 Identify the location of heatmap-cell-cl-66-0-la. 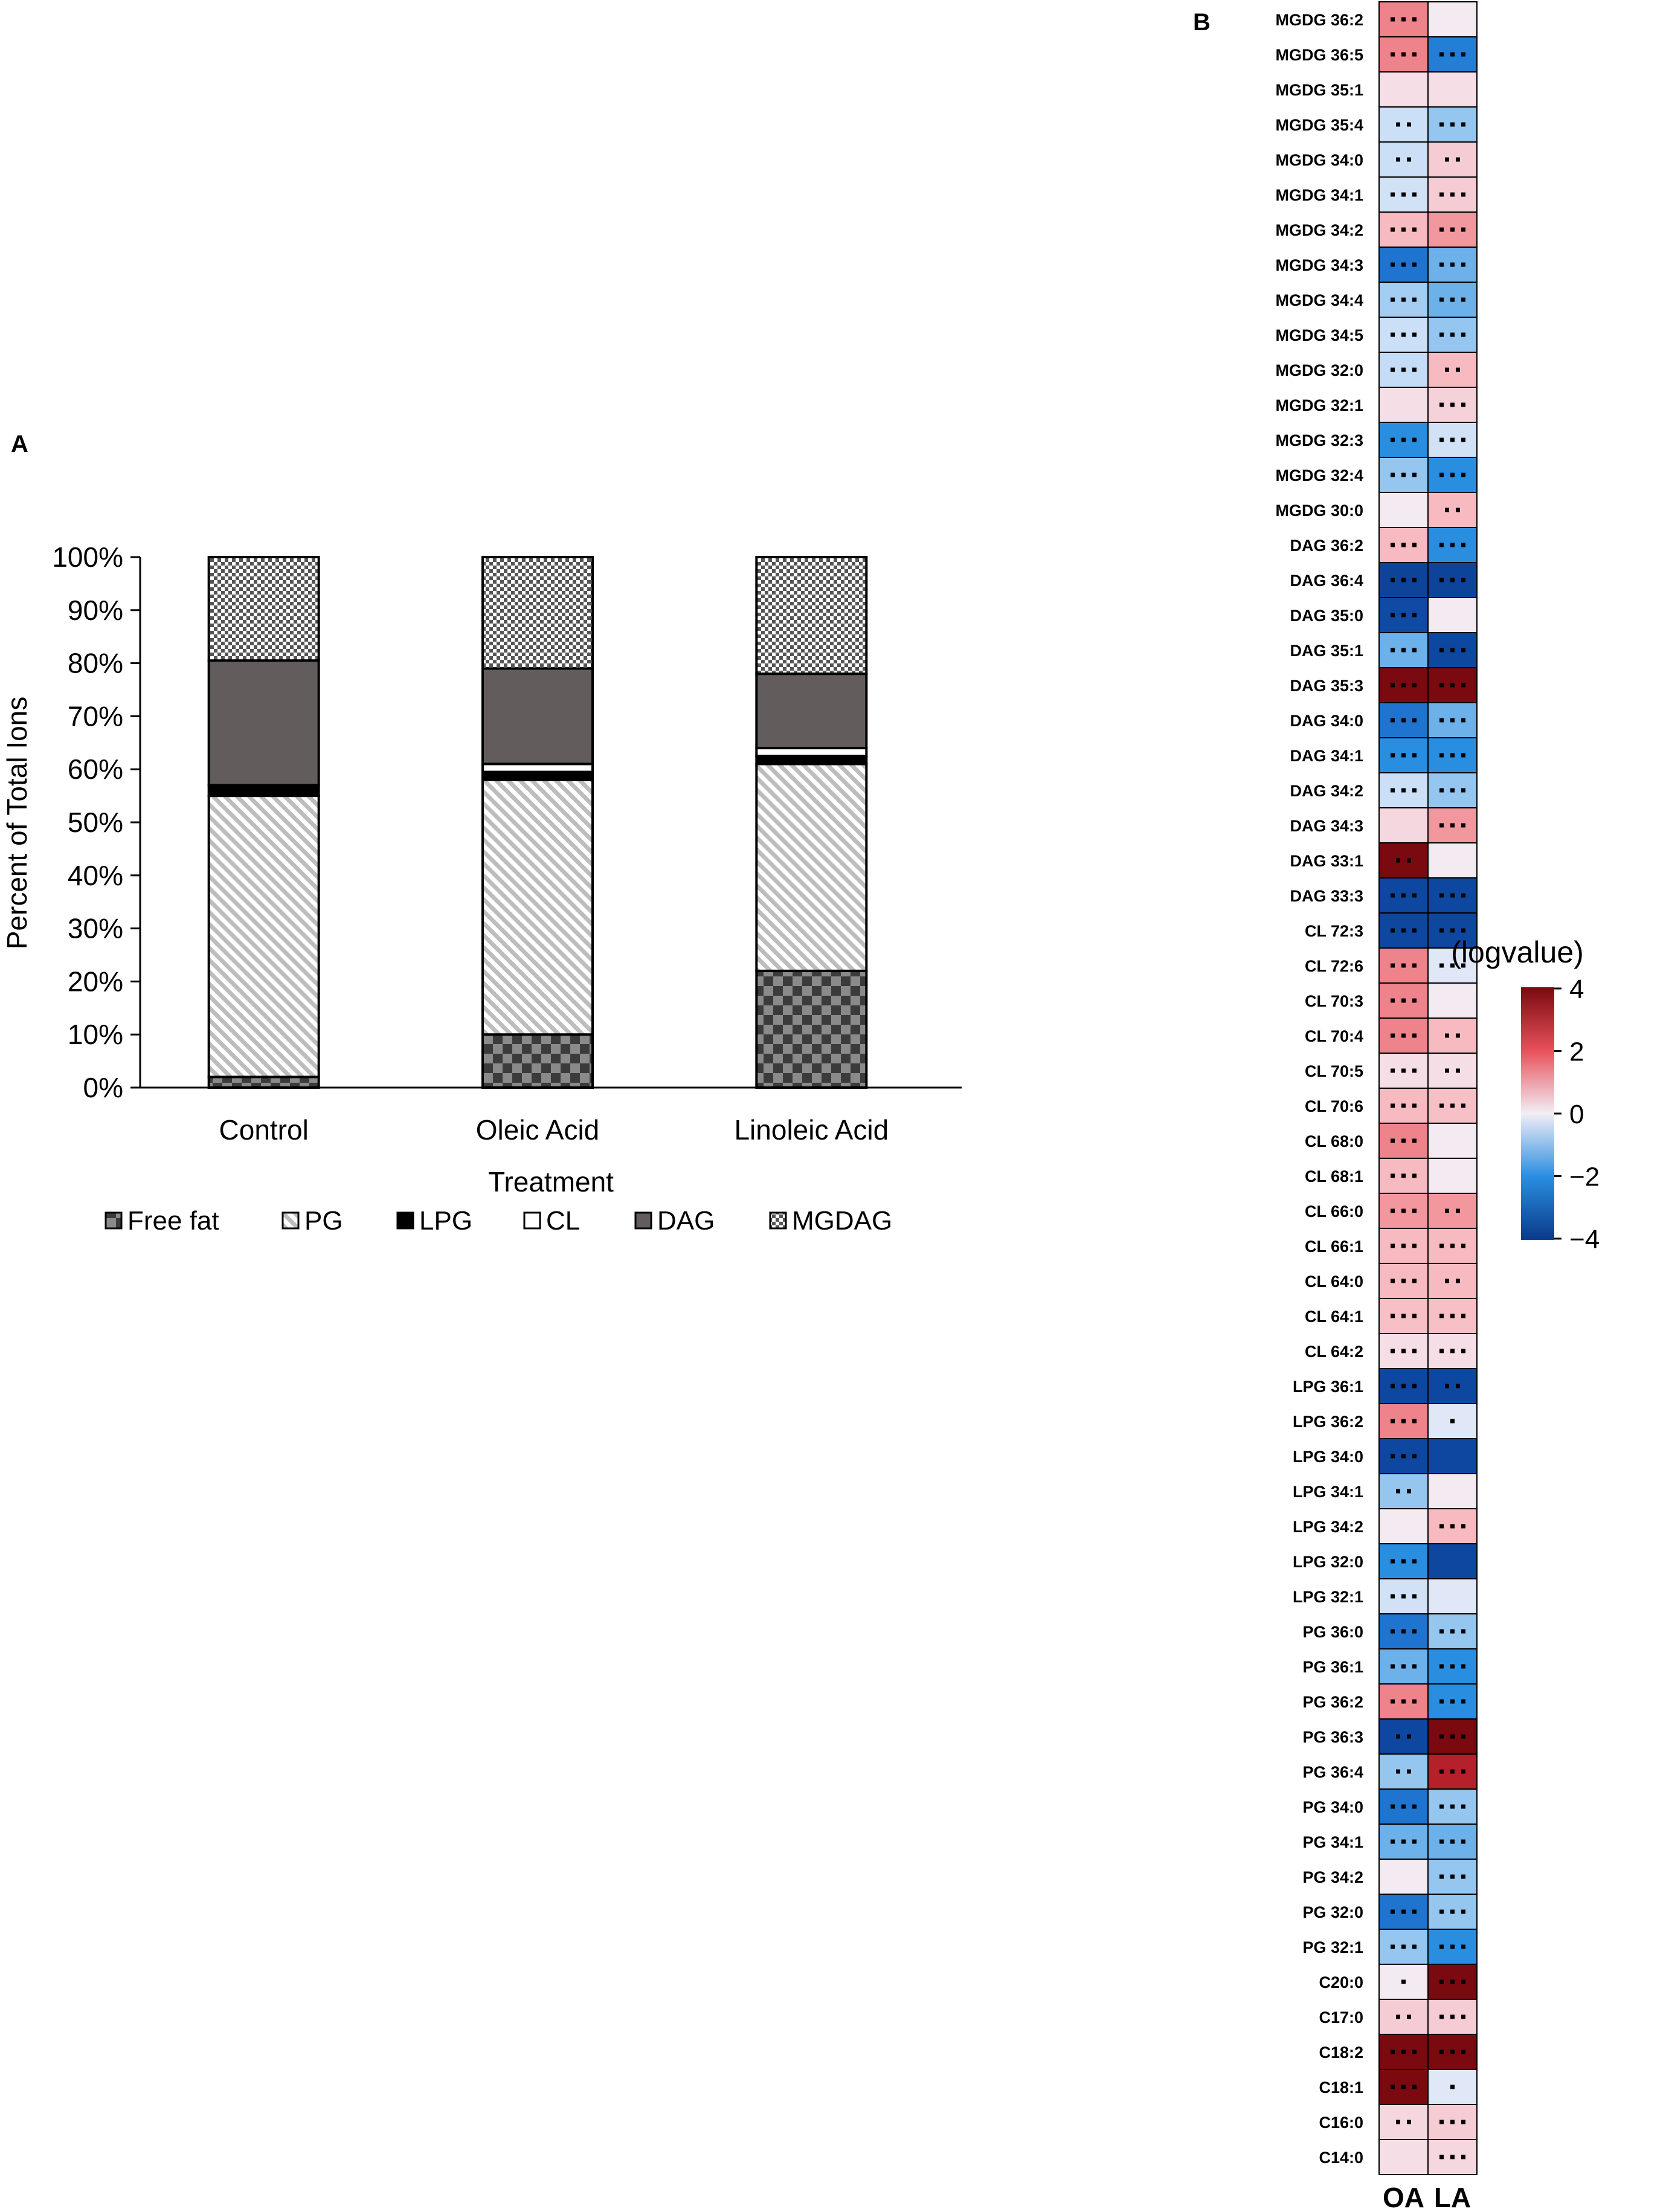
(1452, 1211).